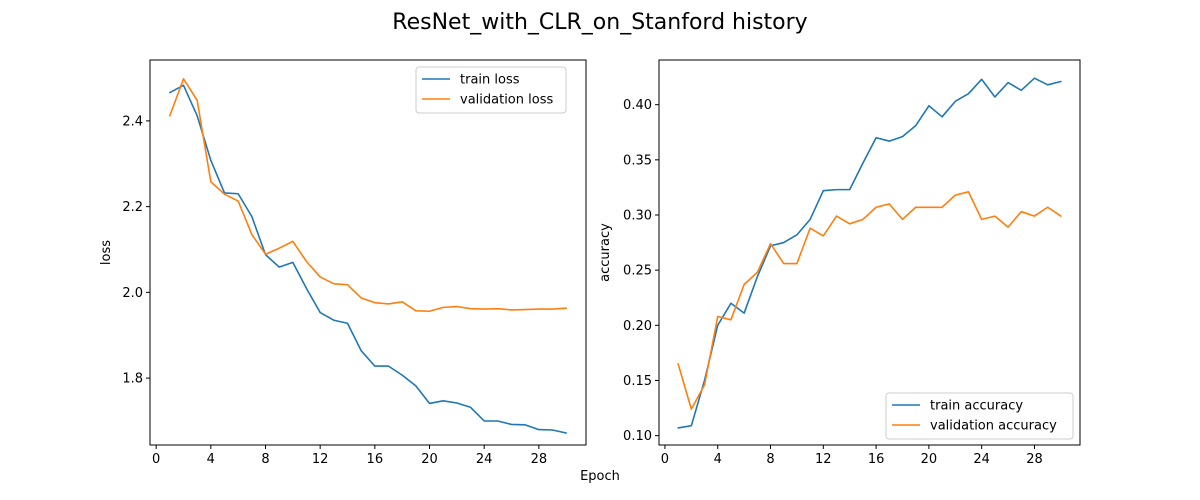 The image size is (1200, 500). Describe the element at coordinates (823, 459) in the screenshot. I see `accuracy-x-tick-label: 12` at that location.